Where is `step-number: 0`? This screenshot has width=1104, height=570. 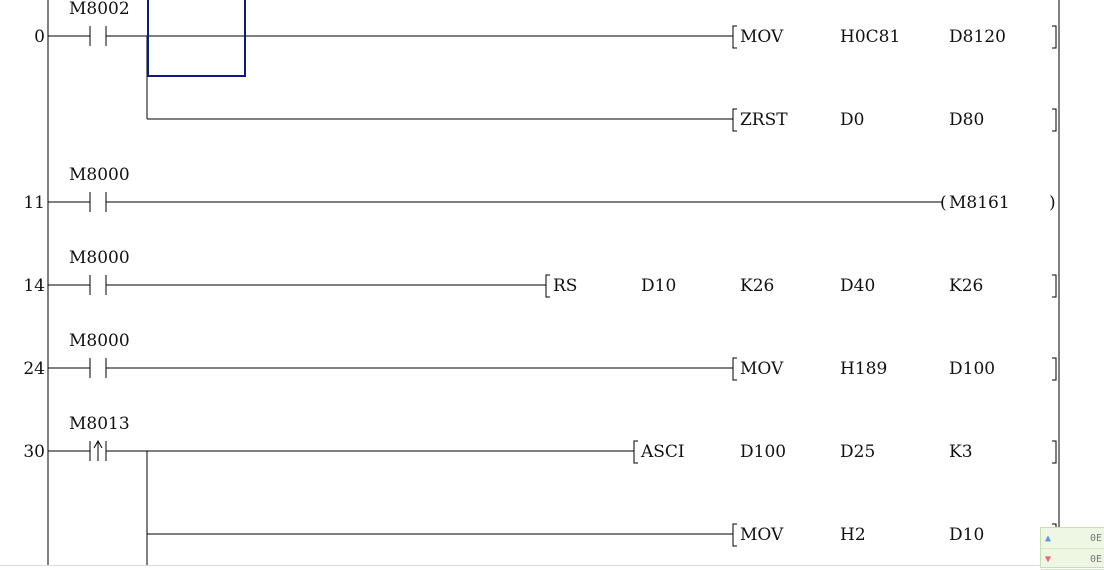 step-number: 0 is located at coordinates (39, 37).